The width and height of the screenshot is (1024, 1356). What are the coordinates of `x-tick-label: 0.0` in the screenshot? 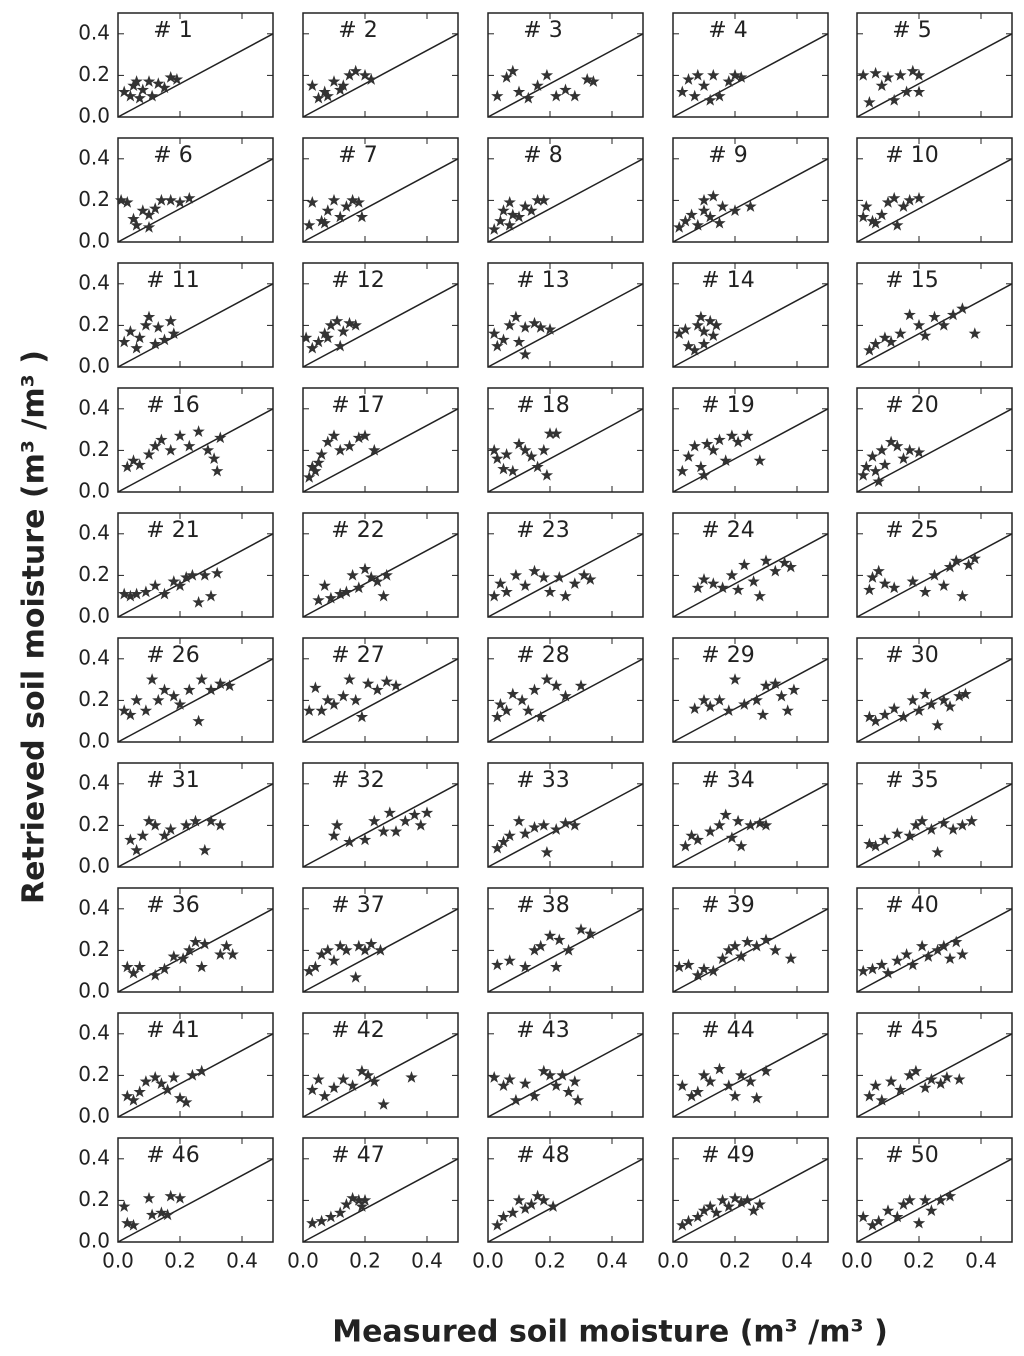 It's located at (673, 1261).